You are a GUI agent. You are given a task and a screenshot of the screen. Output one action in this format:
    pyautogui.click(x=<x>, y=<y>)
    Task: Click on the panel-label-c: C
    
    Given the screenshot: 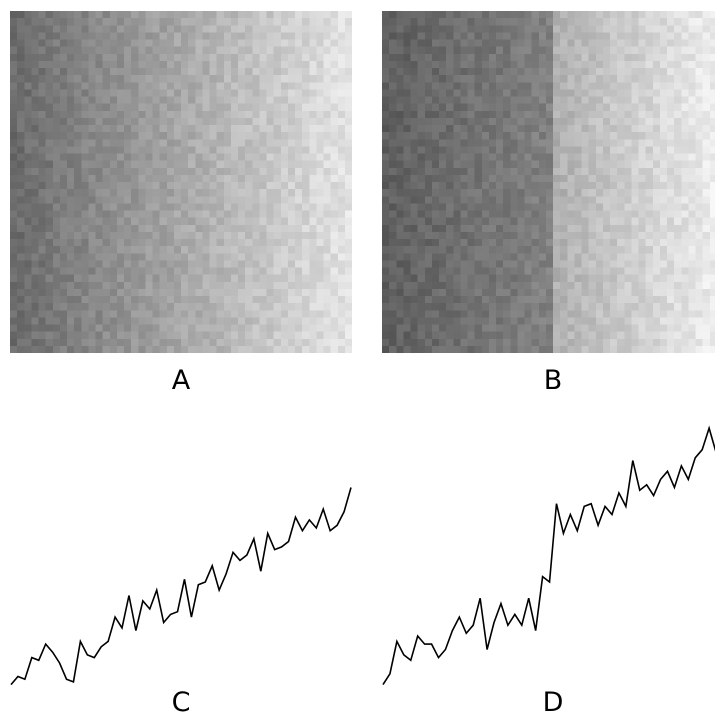 What is the action you would take?
    pyautogui.click(x=181, y=702)
    